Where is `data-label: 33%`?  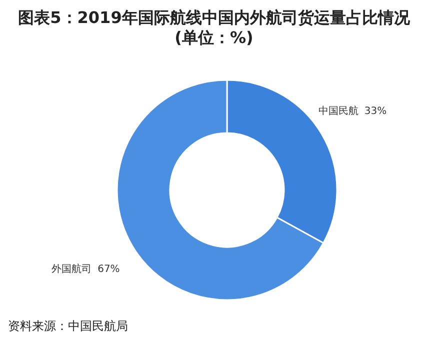
data-label: 33% is located at coordinates (375, 112).